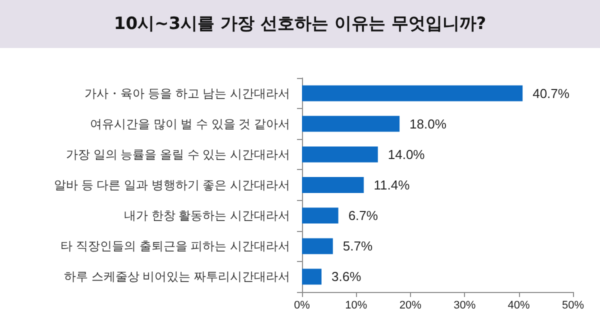 The image size is (600, 322). Describe the element at coordinates (428, 124) in the screenshot. I see `data-label: 18.0%` at that location.